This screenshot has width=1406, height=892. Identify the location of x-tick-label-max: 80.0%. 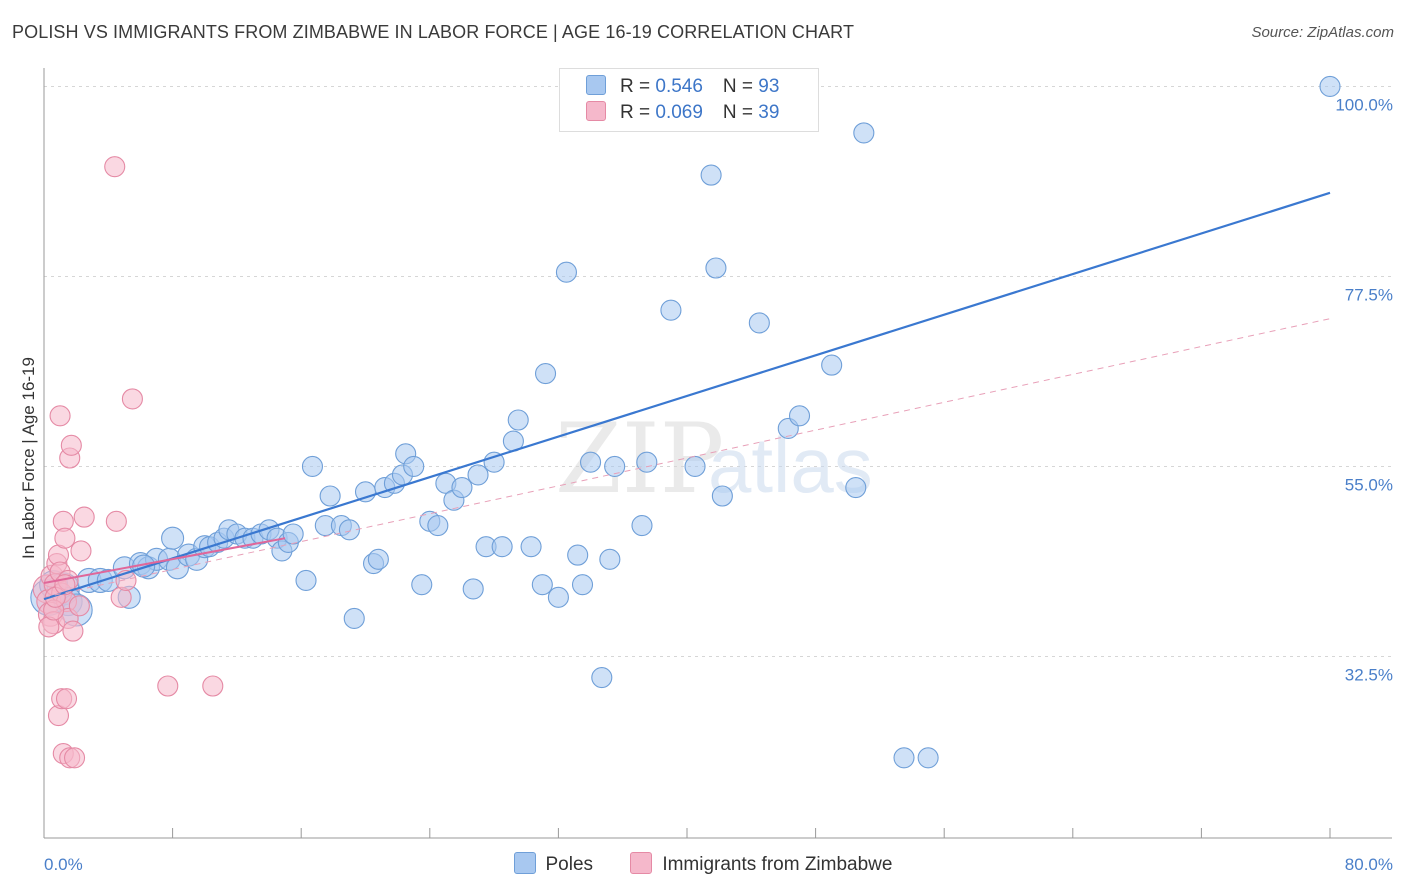
(1369, 864).